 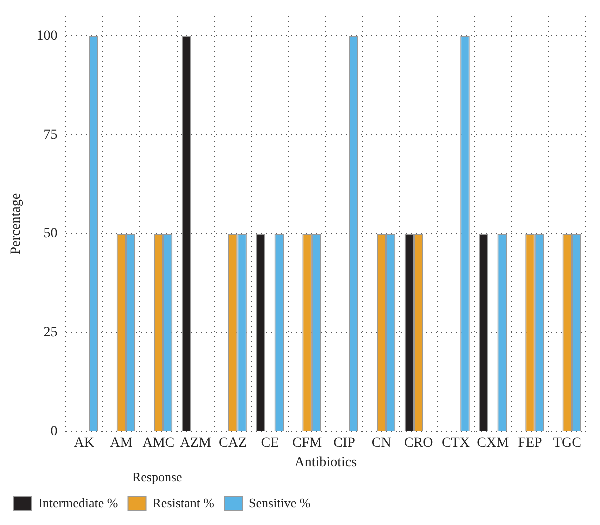 I want to click on y-tick-label: 75, so click(x=51, y=135).